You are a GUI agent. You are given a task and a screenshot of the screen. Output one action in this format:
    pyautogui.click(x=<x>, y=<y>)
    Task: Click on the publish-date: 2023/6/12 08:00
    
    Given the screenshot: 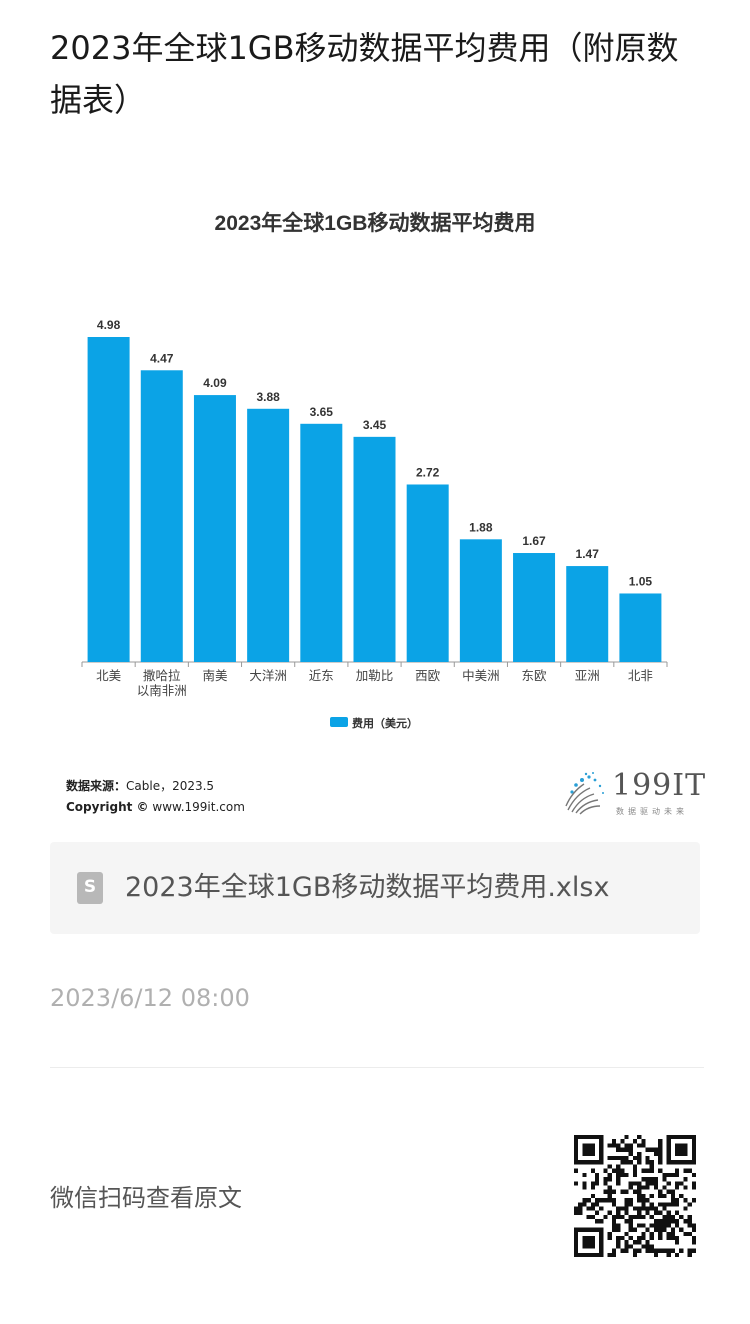 What is the action you would take?
    pyautogui.click(x=150, y=998)
    